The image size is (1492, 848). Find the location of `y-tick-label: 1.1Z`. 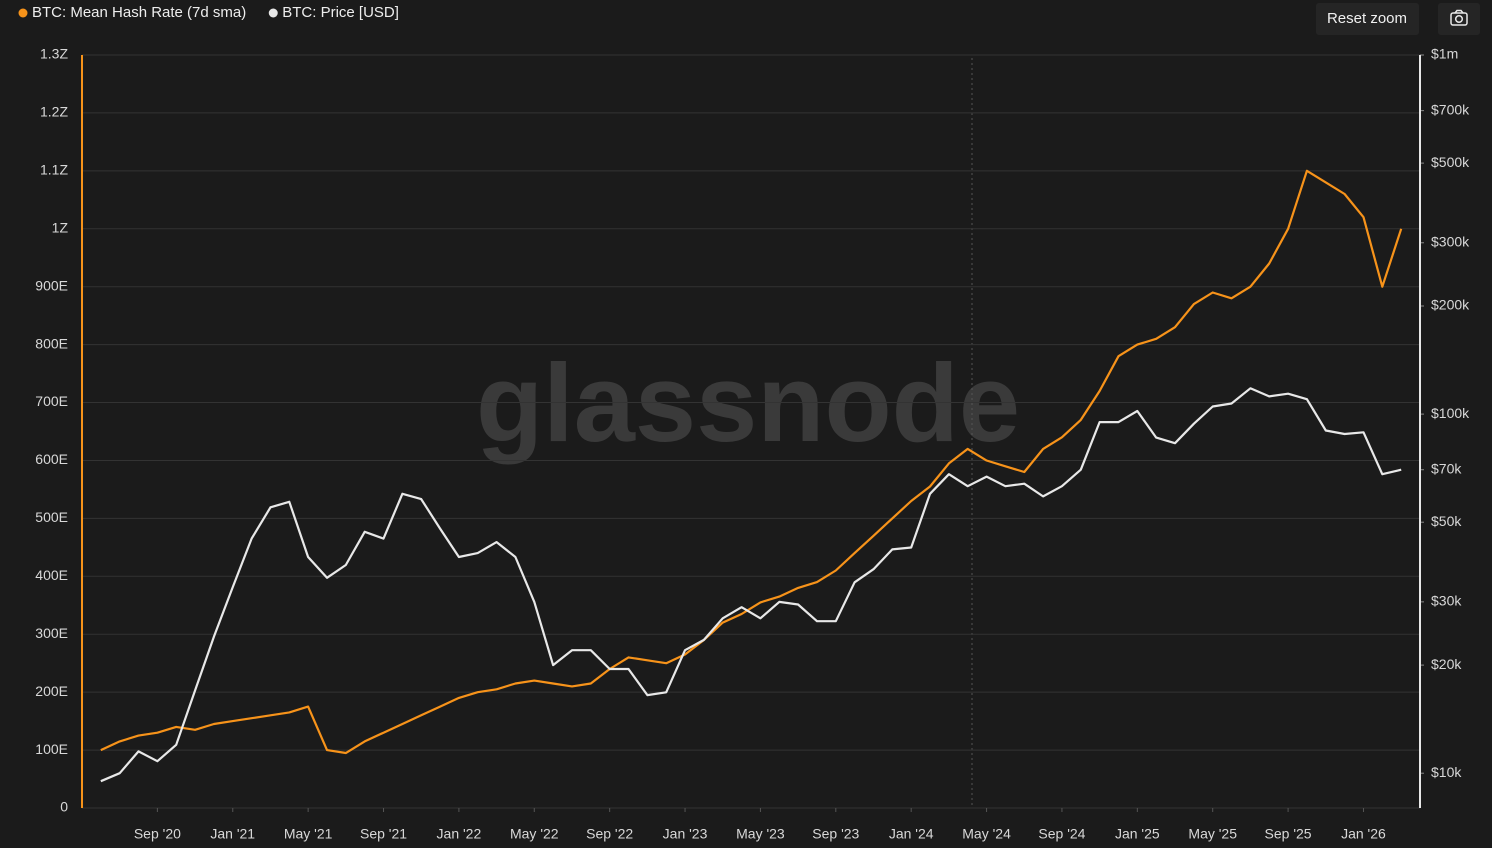

y-tick-label: 1.1Z is located at coordinates (54, 170).